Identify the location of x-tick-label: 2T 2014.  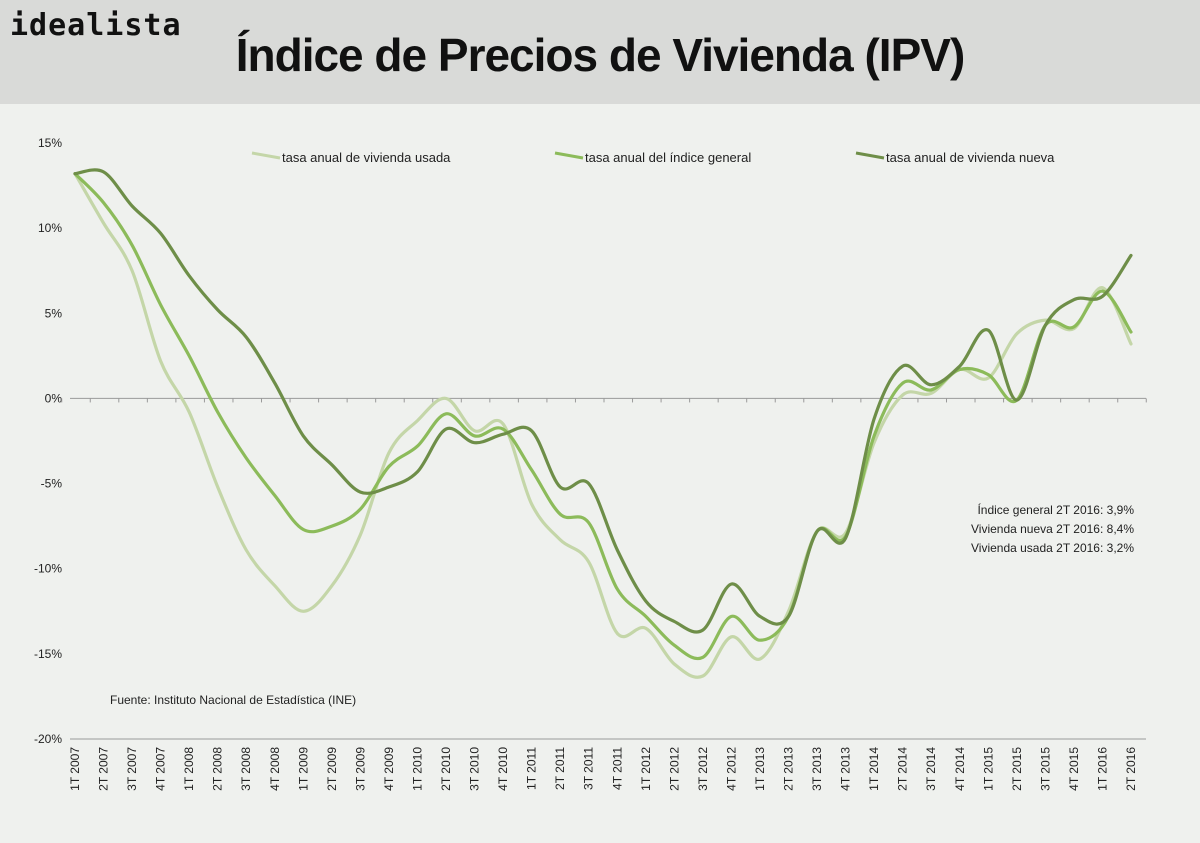
(903, 769).